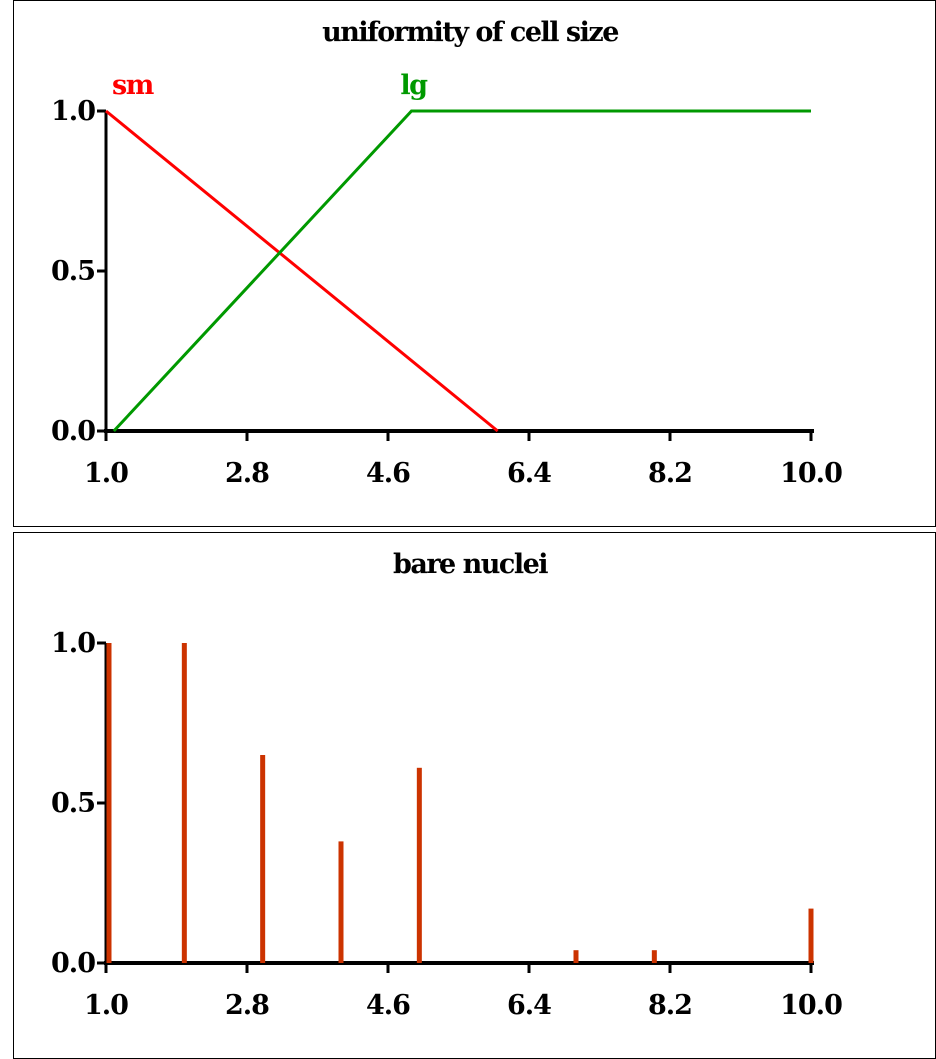 The height and width of the screenshot is (1059, 936). Describe the element at coordinates (133, 85) in the screenshot. I see `series-label-sm: sm` at that location.